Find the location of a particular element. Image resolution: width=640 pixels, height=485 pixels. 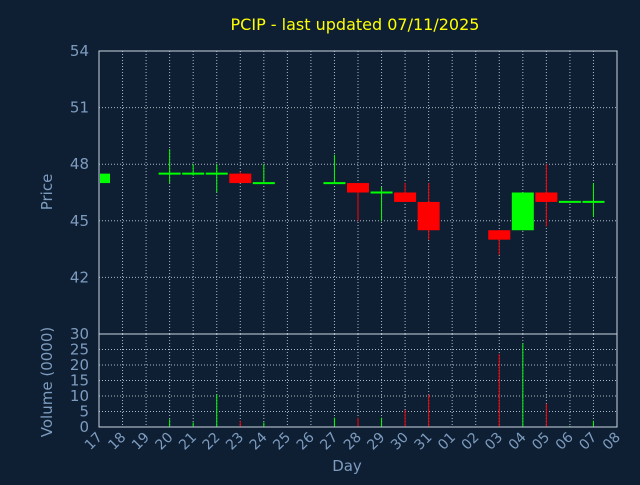

price-tick-label: 45 is located at coordinates (79, 221).